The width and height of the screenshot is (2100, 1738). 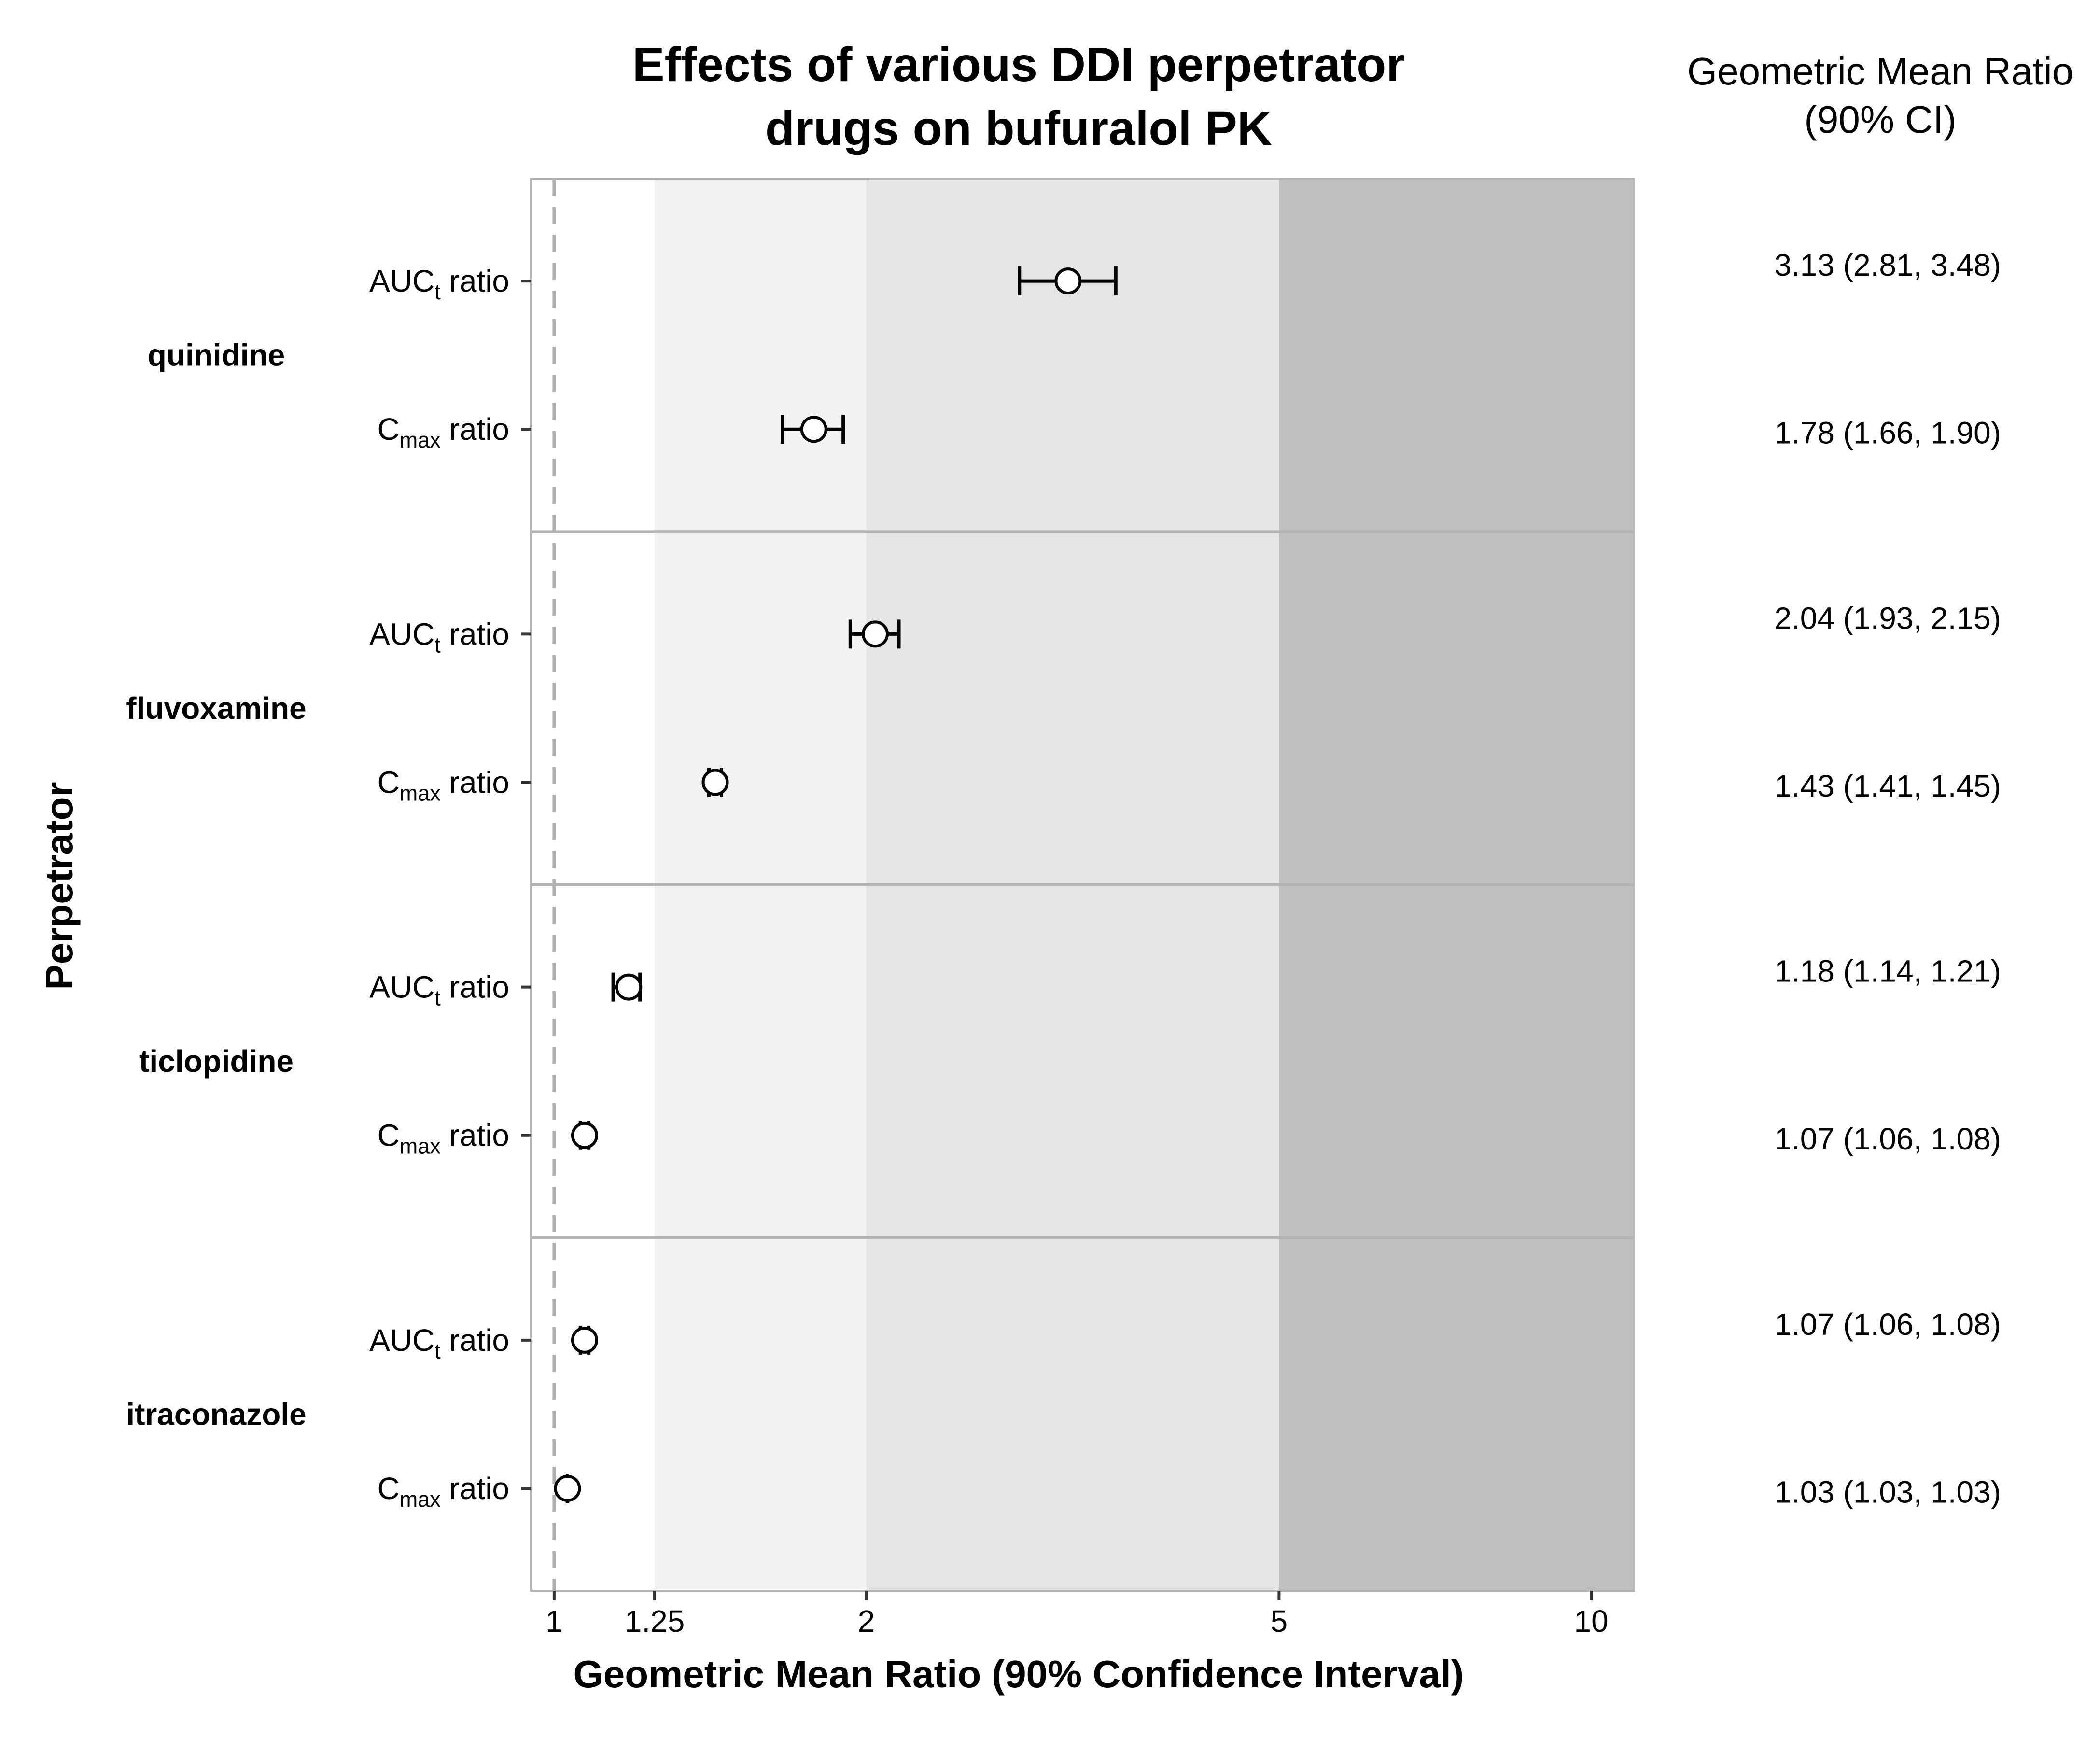 I want to click on x-tick-label: 10, so click(x=1591, y=1621).